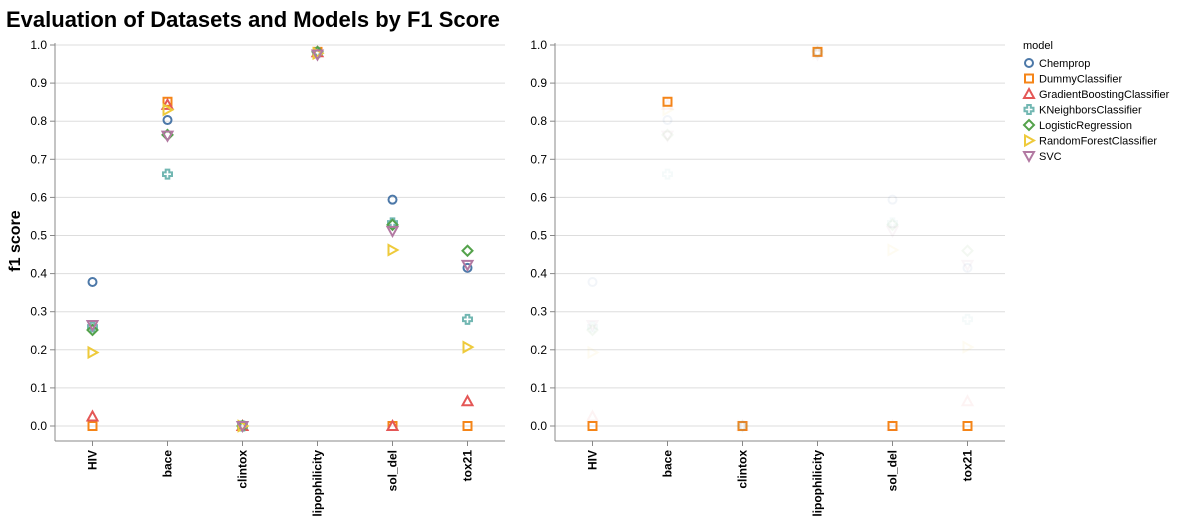 The image size is (1200, 532). What do you see at coordinates (538, 159) in the screenshot?
I see `y-tick-label: 0.7` at bounding box center [538, 159].